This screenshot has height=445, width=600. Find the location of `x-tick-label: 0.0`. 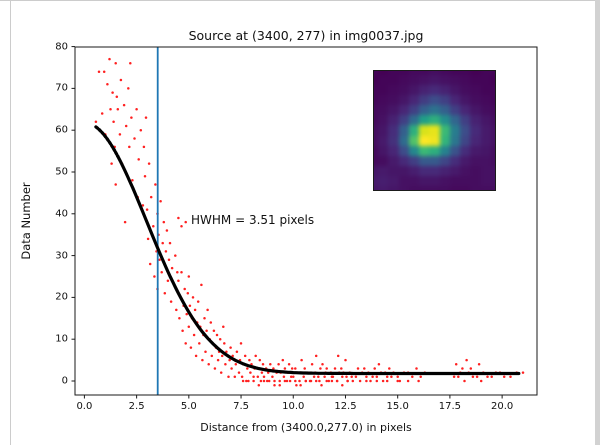

x-tick-label: 0.0 is located at coordinates (84, 406).